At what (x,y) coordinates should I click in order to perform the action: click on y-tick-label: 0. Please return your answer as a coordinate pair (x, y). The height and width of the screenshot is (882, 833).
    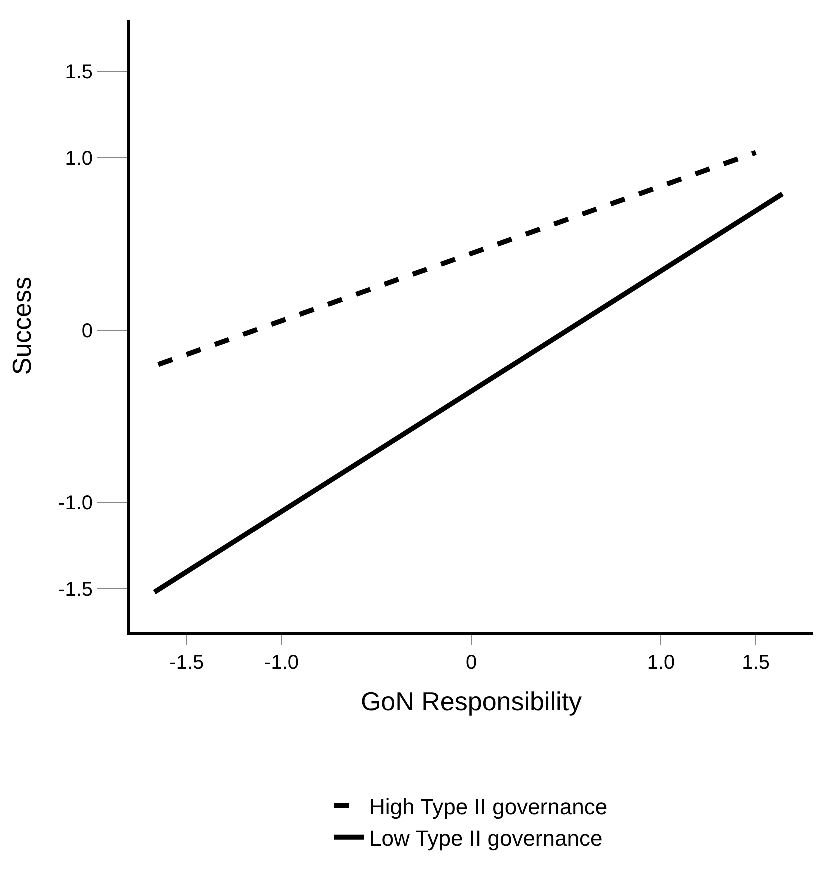
    Looking at the image, I should click on (87, 331).